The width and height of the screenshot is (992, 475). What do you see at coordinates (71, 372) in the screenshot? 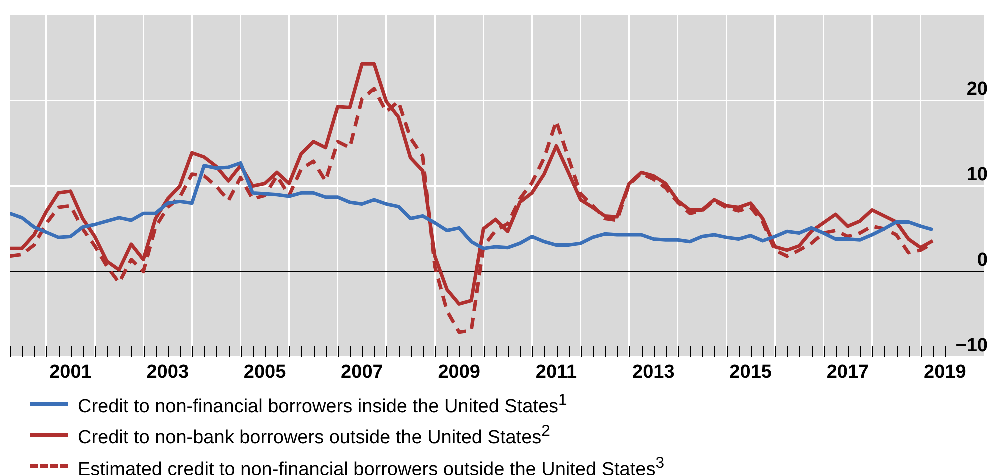
I see `x-tick-label: 2001` at bounding box center [71, 372].